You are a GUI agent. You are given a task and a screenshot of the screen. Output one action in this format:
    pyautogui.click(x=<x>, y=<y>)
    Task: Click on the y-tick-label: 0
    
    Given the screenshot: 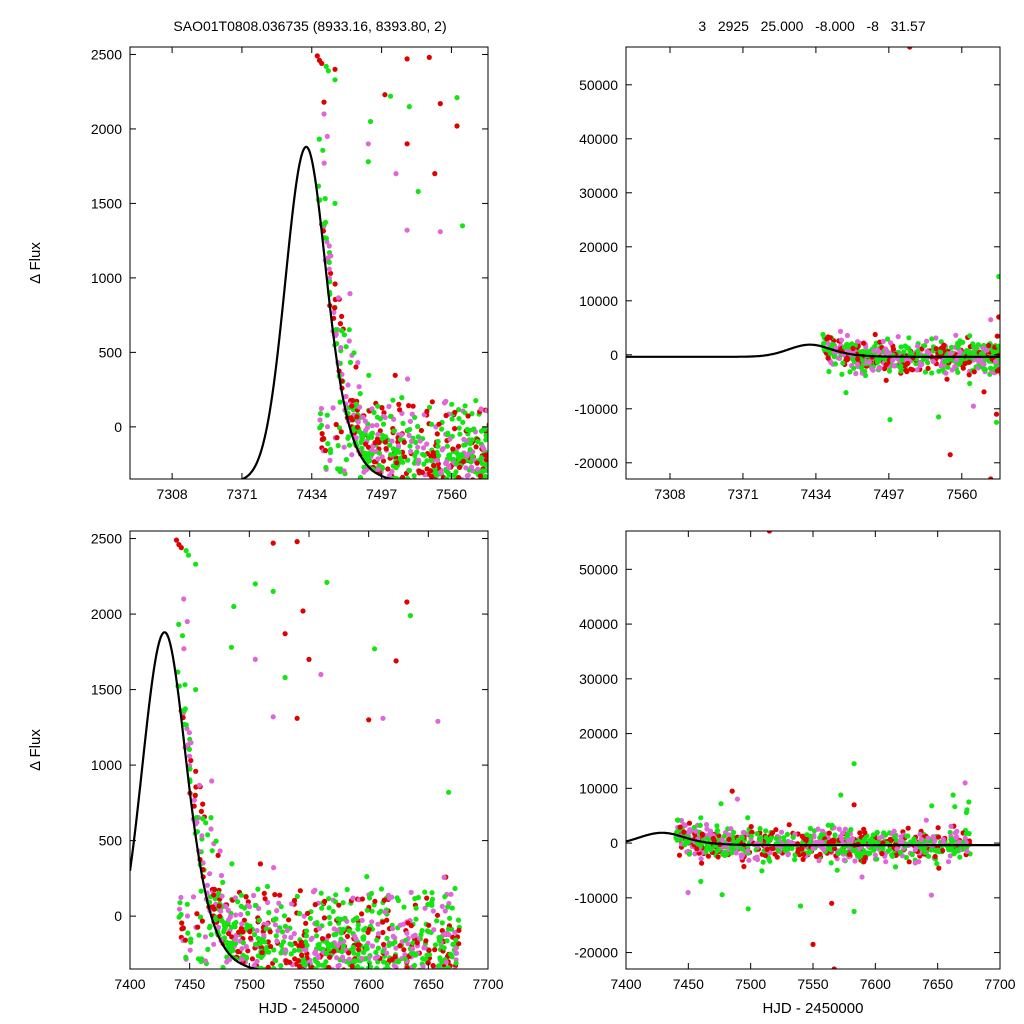 What is the action you would take?
    pyautogui.click(x=614, y=355)
    